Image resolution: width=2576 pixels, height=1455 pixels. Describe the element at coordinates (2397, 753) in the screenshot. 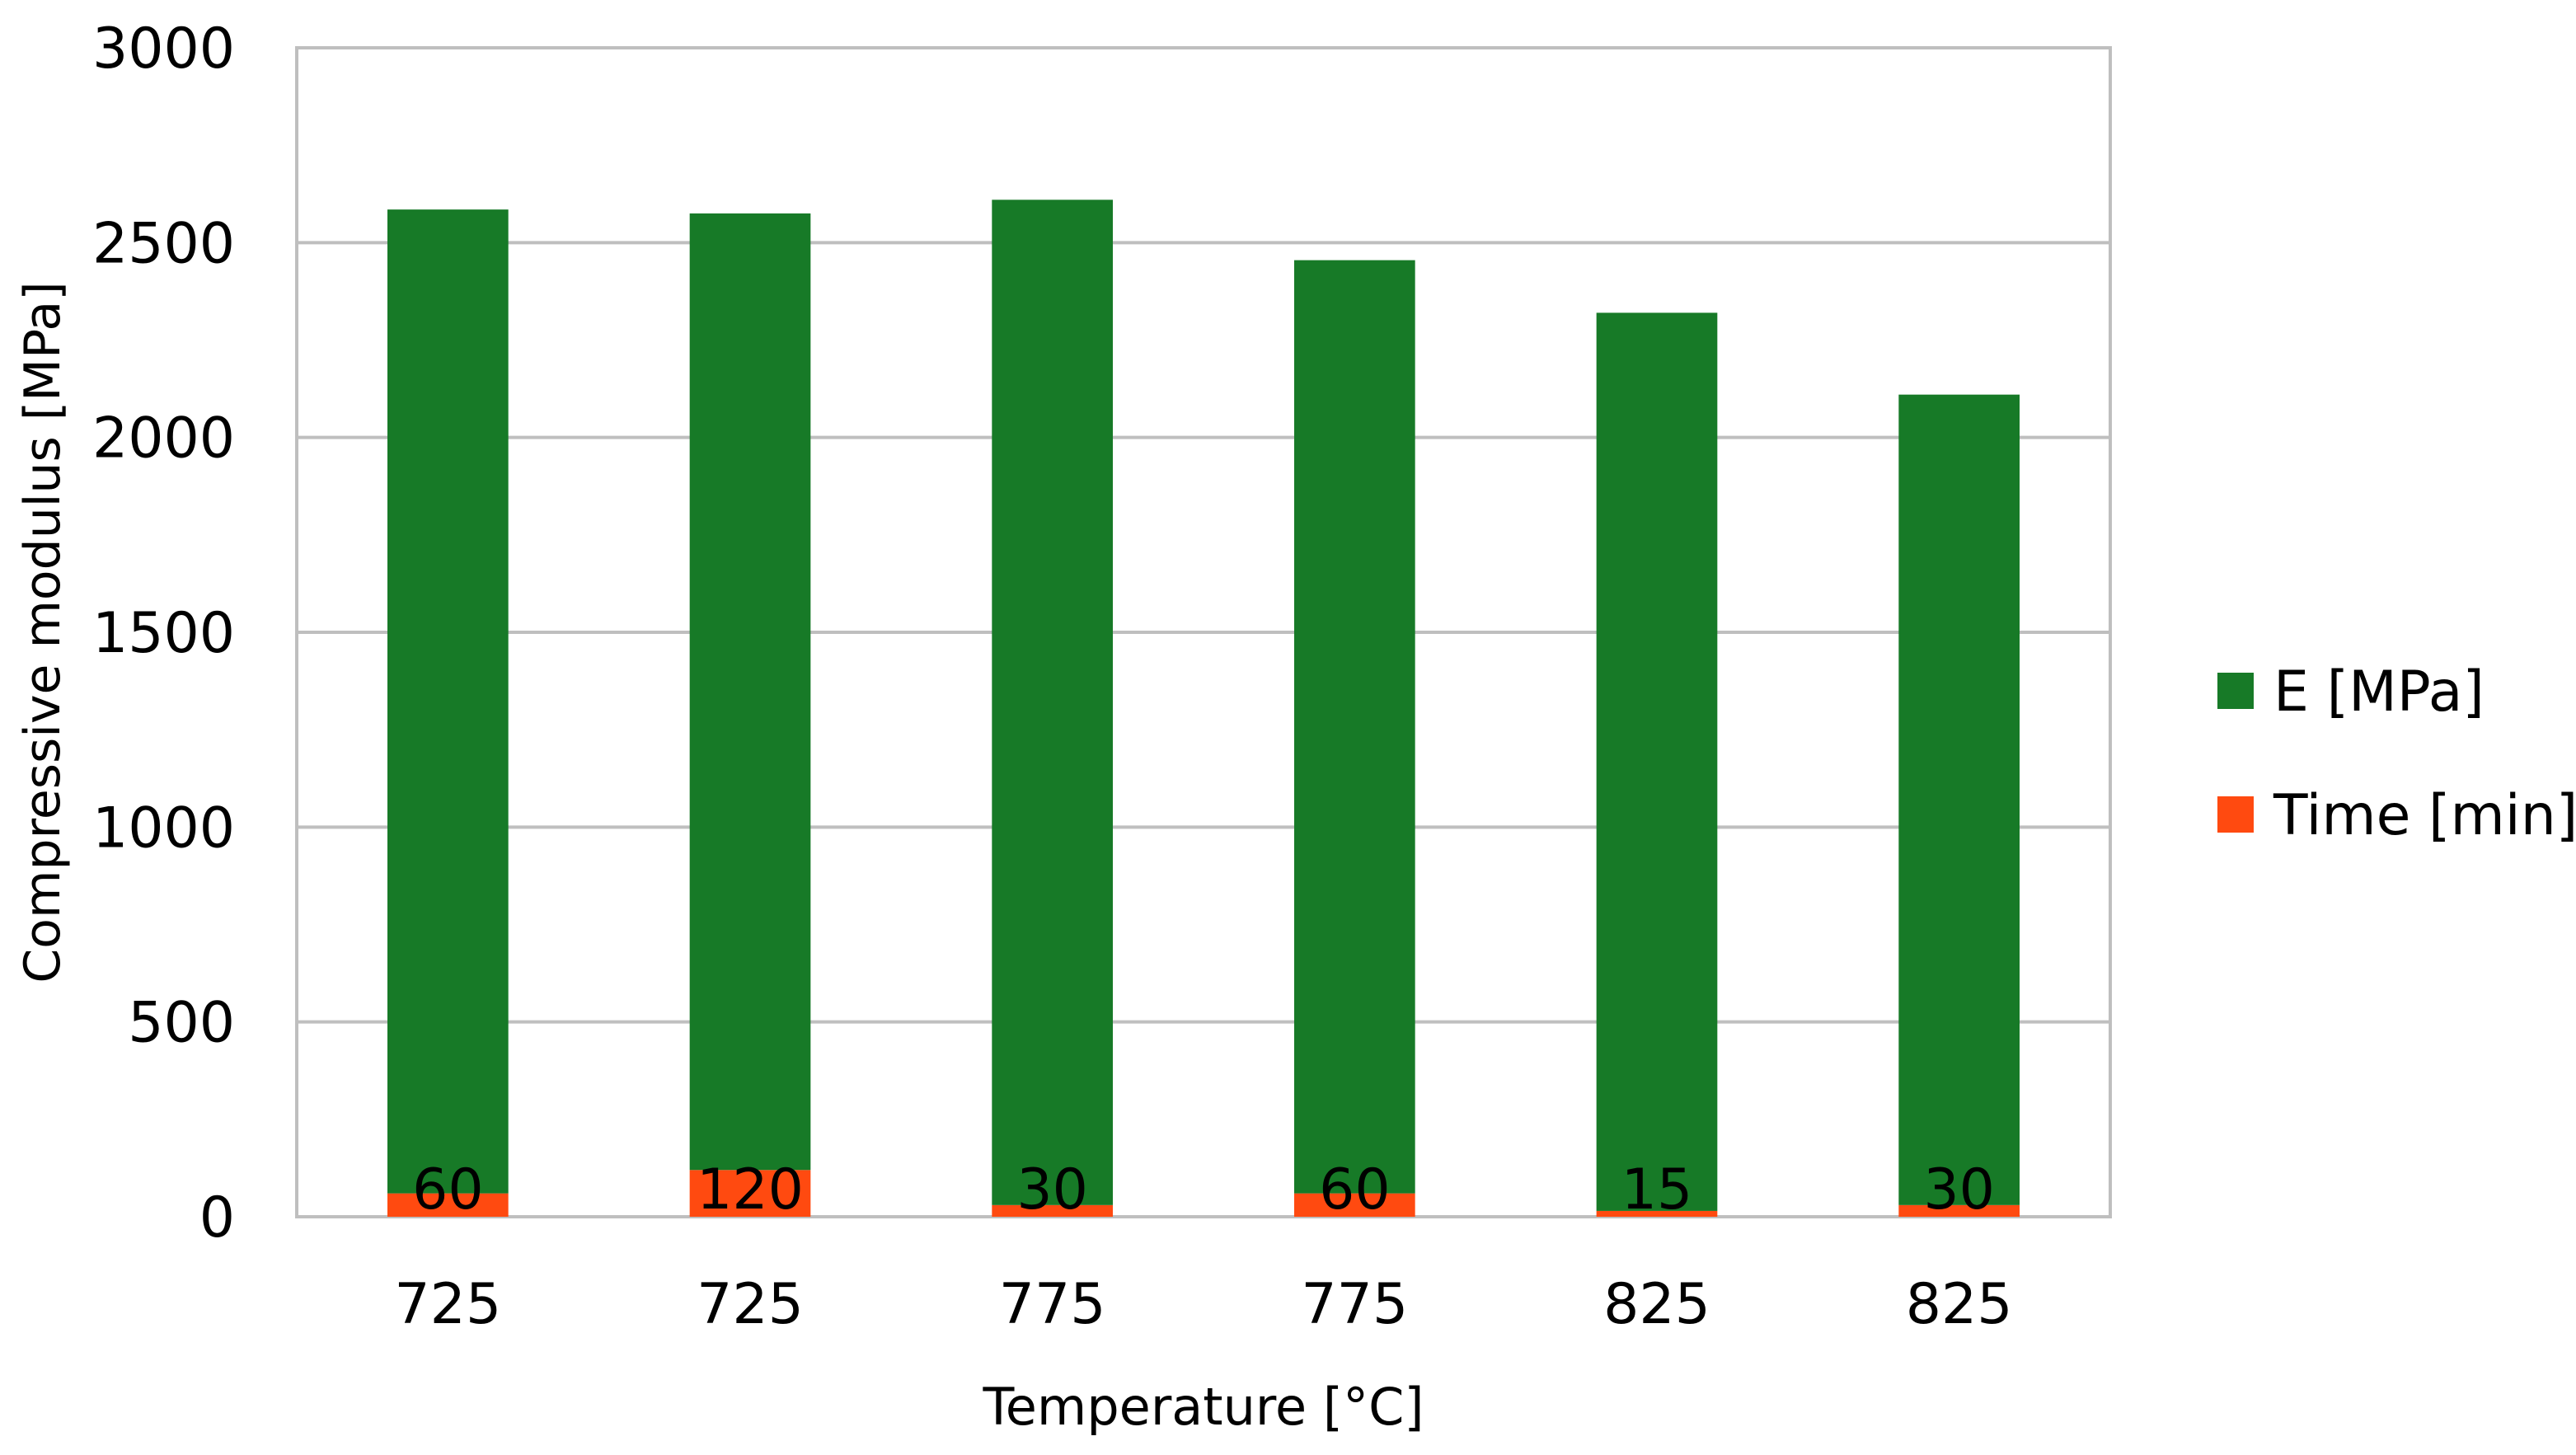

I see `legend: E [MPa] Time [min]` at that location.